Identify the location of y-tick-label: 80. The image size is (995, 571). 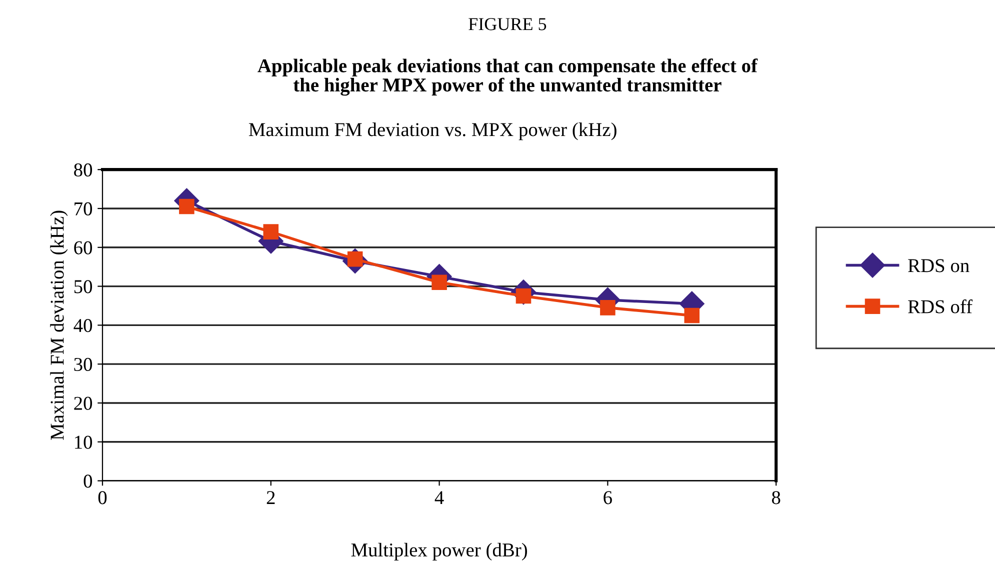
(83, 170).